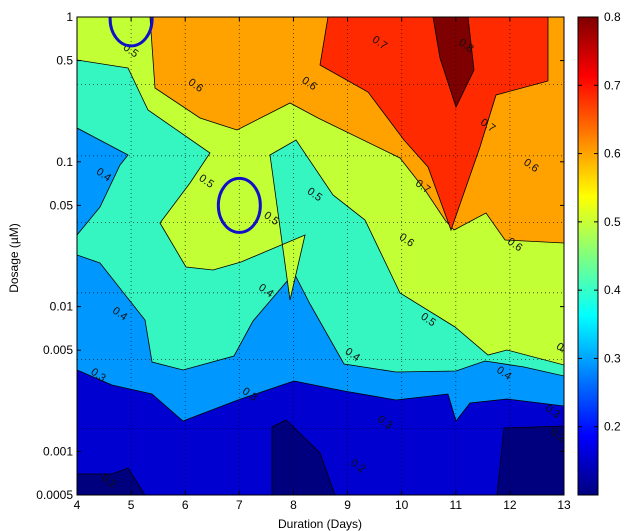 The image size is (629, 531). Describe the element at coordinates (320, 524) in the screenshot. I see `x-axis-label: Duration (Days)` at that location.